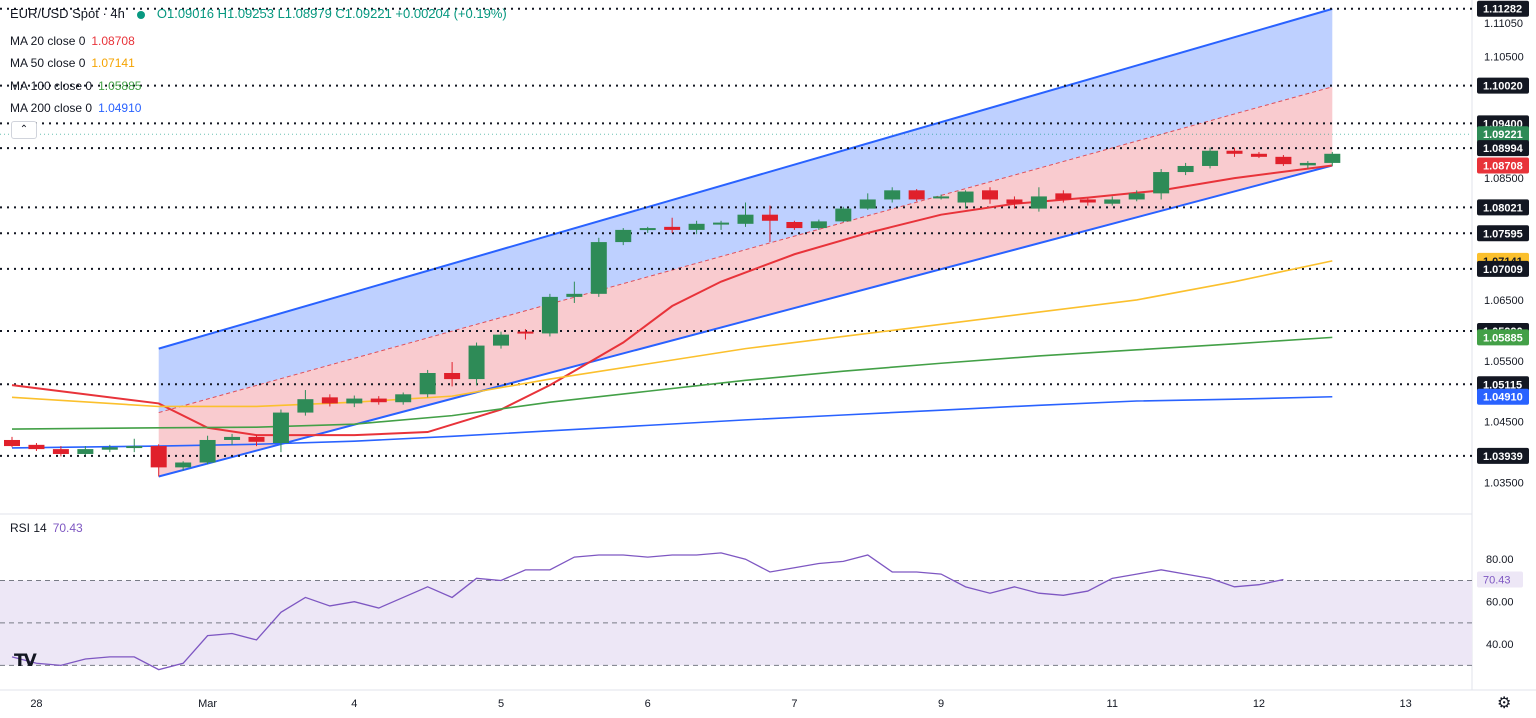 The height and width of the screenshot is (718, 1536). I want to click on price-label-text: 1.05115, so click(1502, 385).